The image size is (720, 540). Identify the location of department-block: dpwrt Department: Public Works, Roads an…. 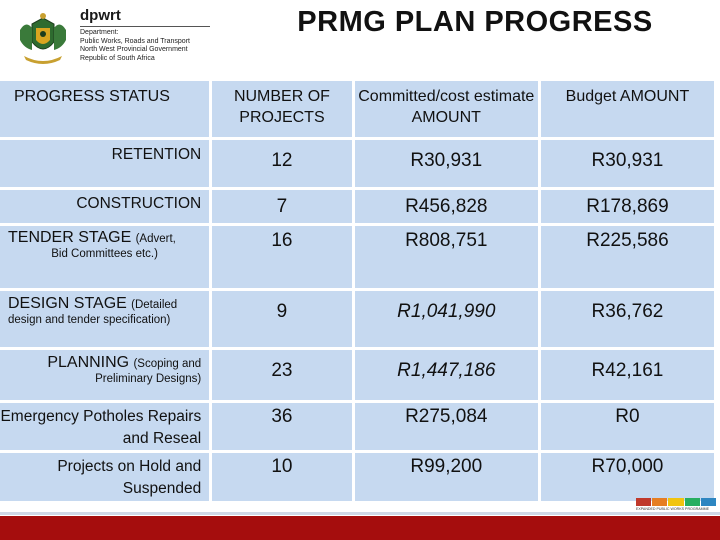
(147, 35).